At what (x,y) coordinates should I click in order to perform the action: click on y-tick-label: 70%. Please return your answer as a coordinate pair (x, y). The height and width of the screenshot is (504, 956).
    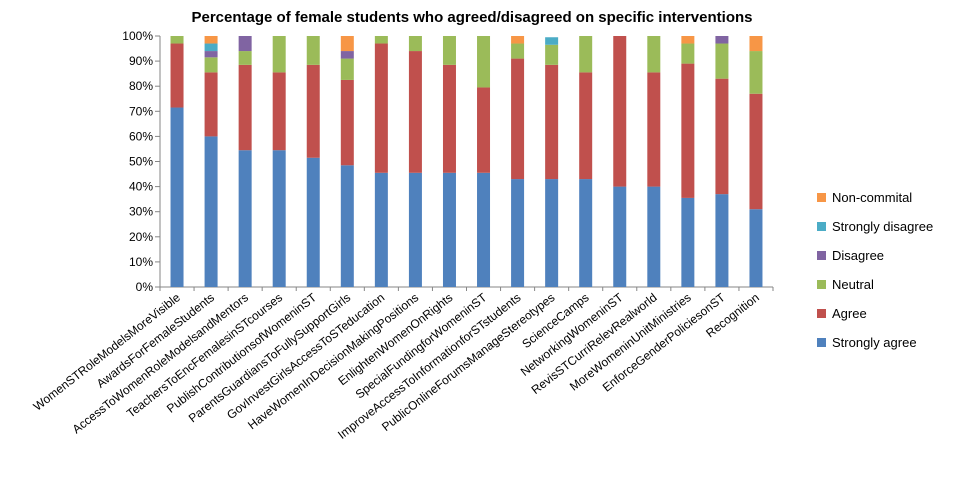
    Looking at the image, I should click on (141, 111).